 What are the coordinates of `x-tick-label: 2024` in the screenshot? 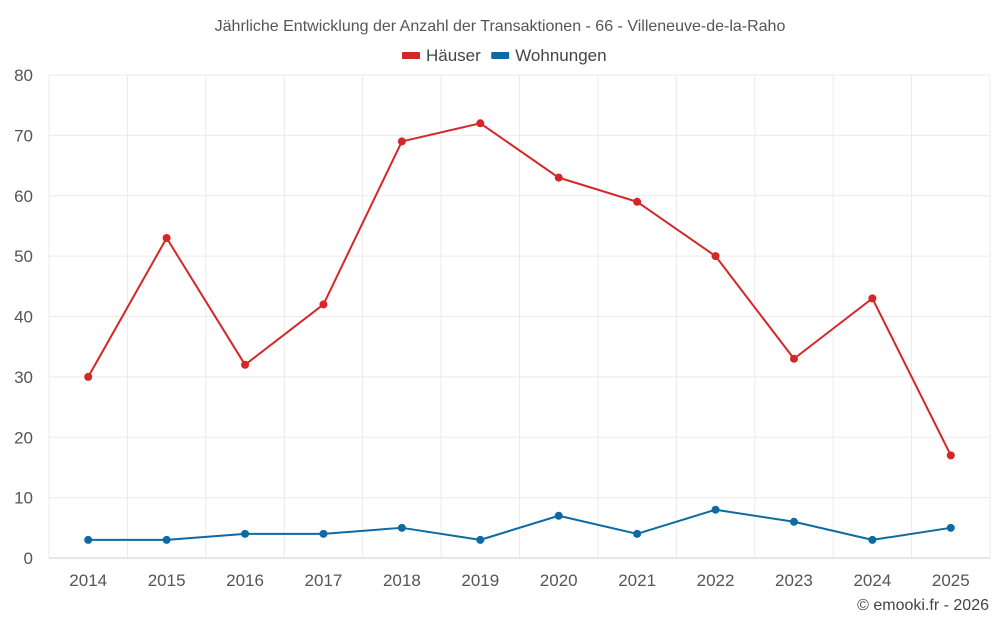 It's located at (872, 580).